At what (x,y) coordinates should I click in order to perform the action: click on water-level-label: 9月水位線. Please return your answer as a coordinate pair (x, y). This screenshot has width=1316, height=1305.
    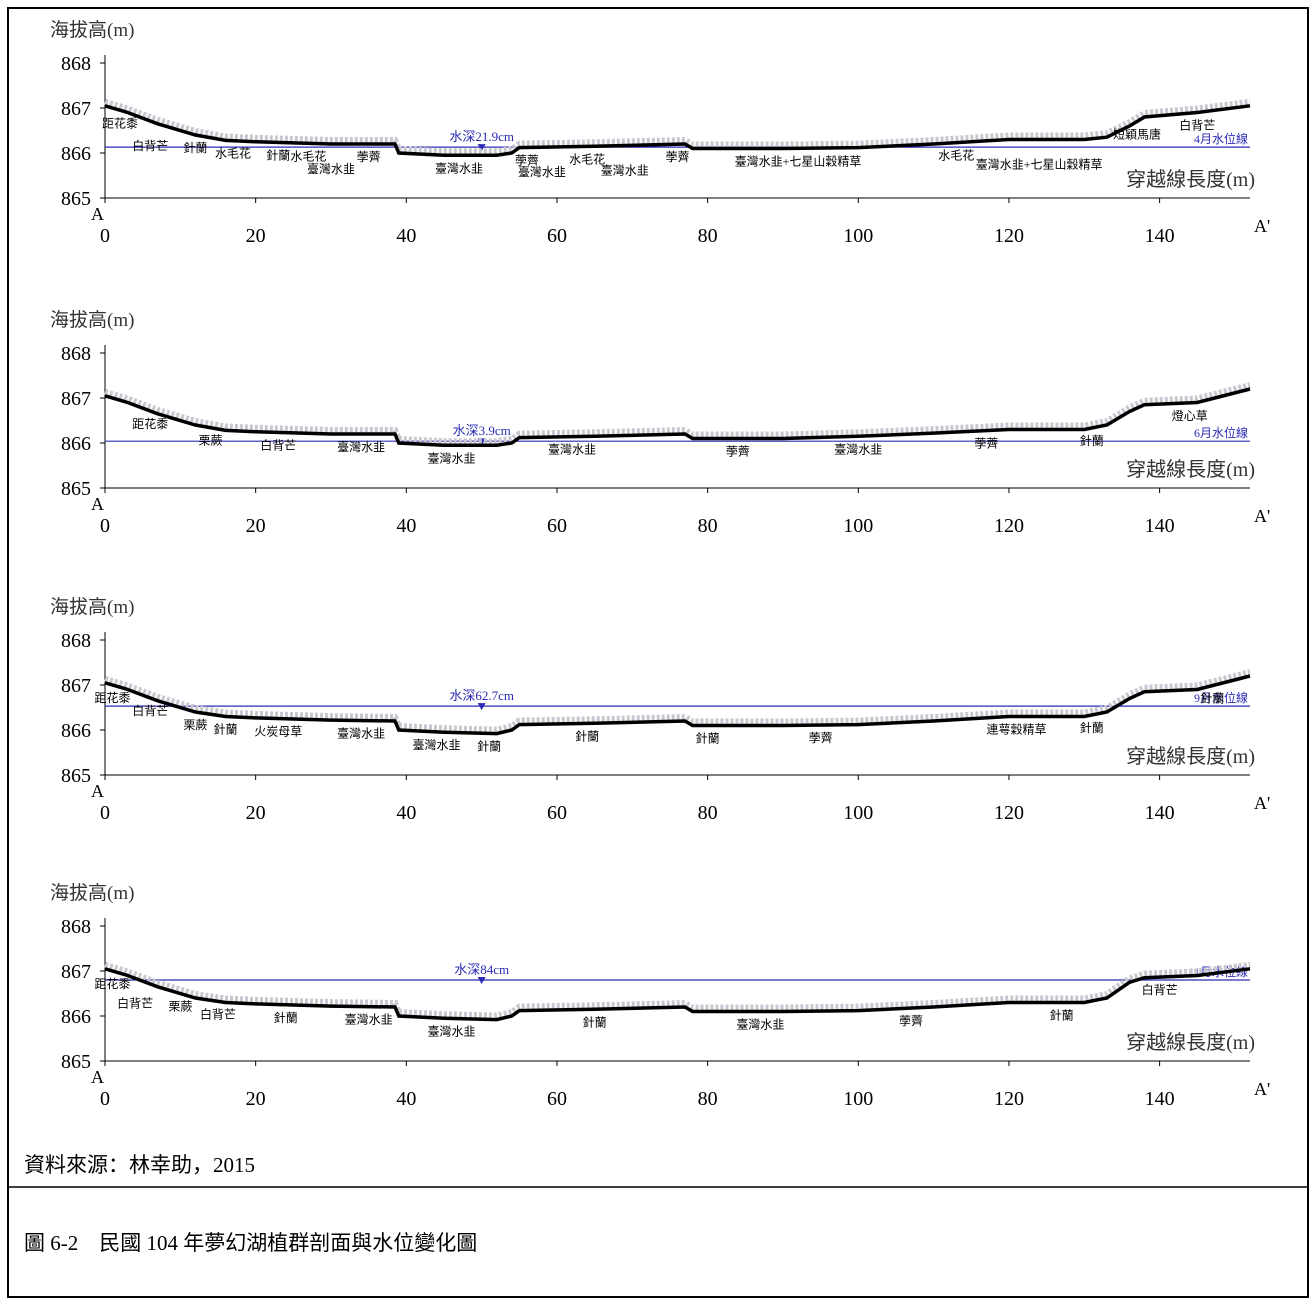
    Looking at the image, I should click on (1221, 697).